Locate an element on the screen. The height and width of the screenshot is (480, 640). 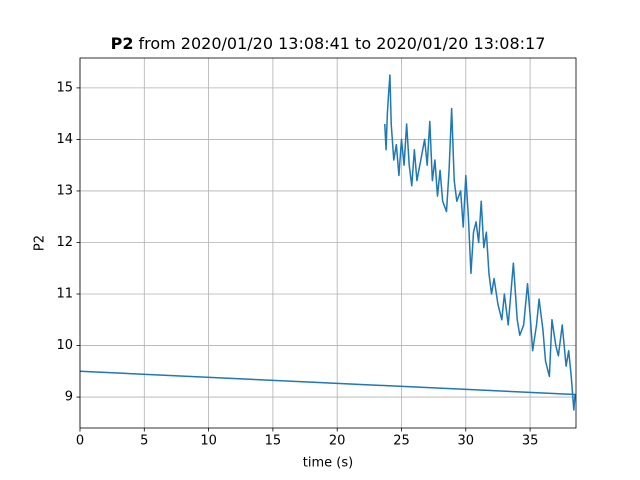
y-tick-label: 15 is located at coordinates (64, 87).